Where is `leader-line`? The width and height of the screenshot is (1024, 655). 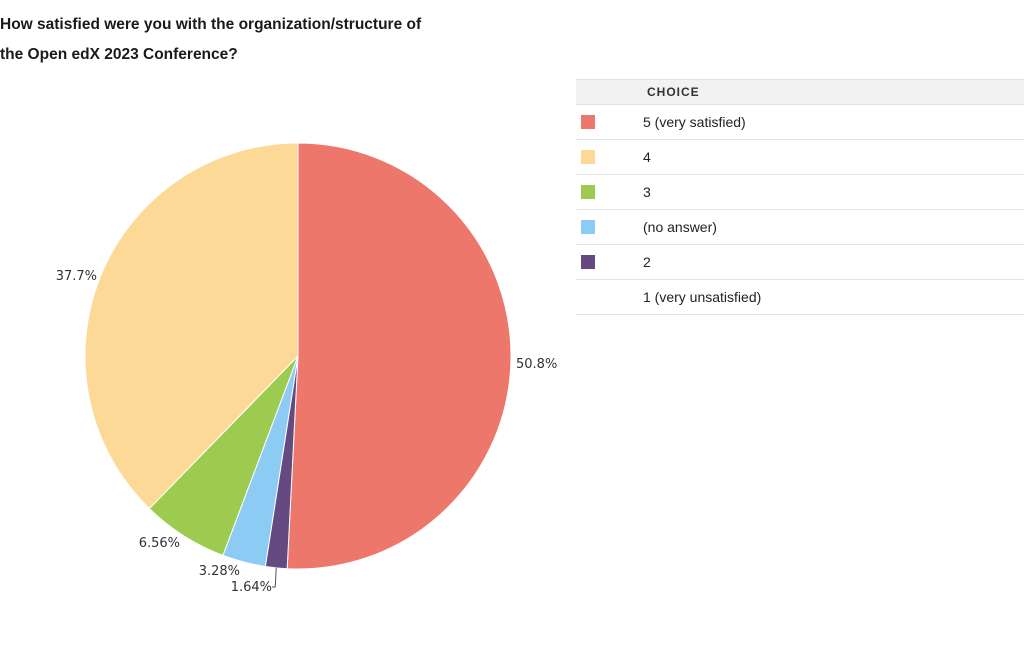
leader-line is located at coordinates (274, 577).